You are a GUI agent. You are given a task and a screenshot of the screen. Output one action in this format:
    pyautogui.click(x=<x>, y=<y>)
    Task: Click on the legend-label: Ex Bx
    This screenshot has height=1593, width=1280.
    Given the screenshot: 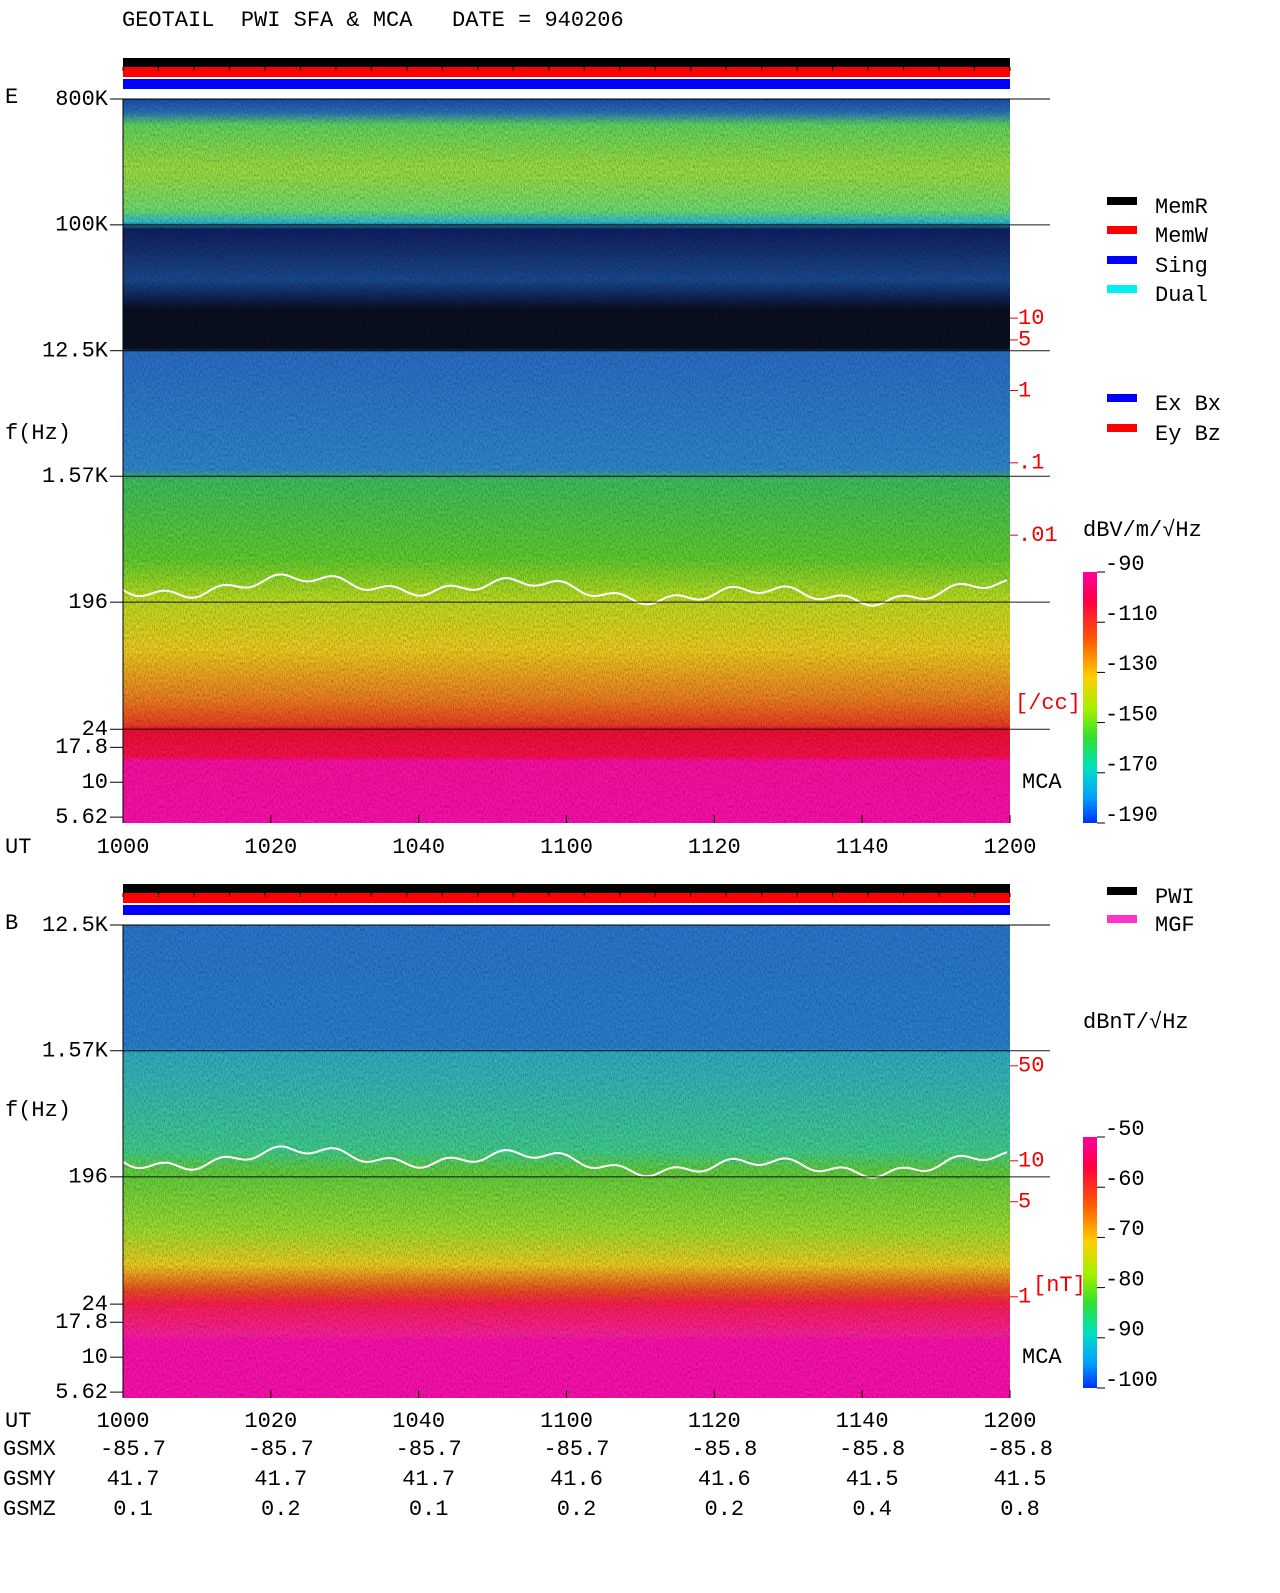 What is the action you would take?
    pyautogui.click(x=1188, y=404)
    